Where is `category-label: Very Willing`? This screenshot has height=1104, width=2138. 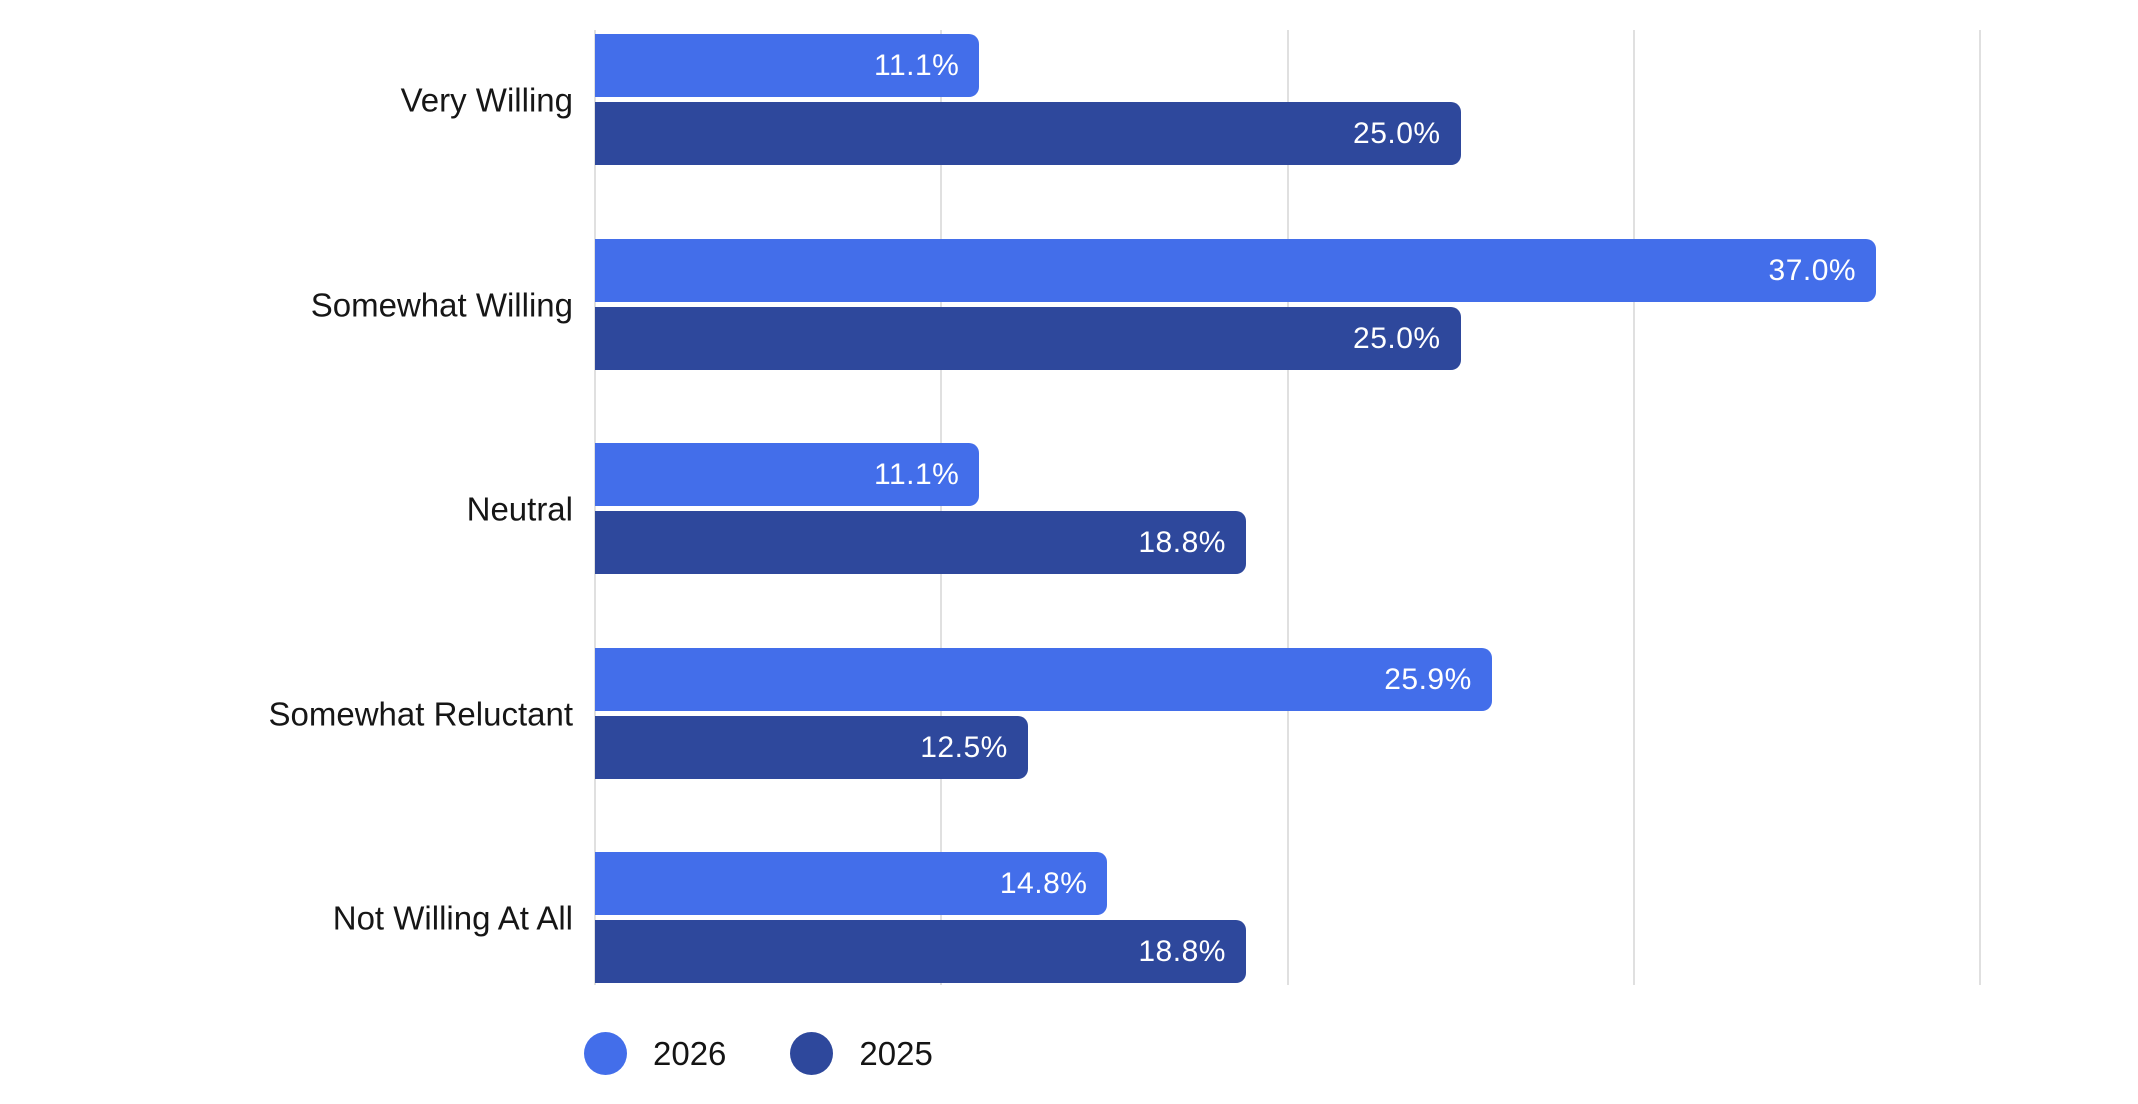
category-label: Very Willing is located at coordinates (486, 99).